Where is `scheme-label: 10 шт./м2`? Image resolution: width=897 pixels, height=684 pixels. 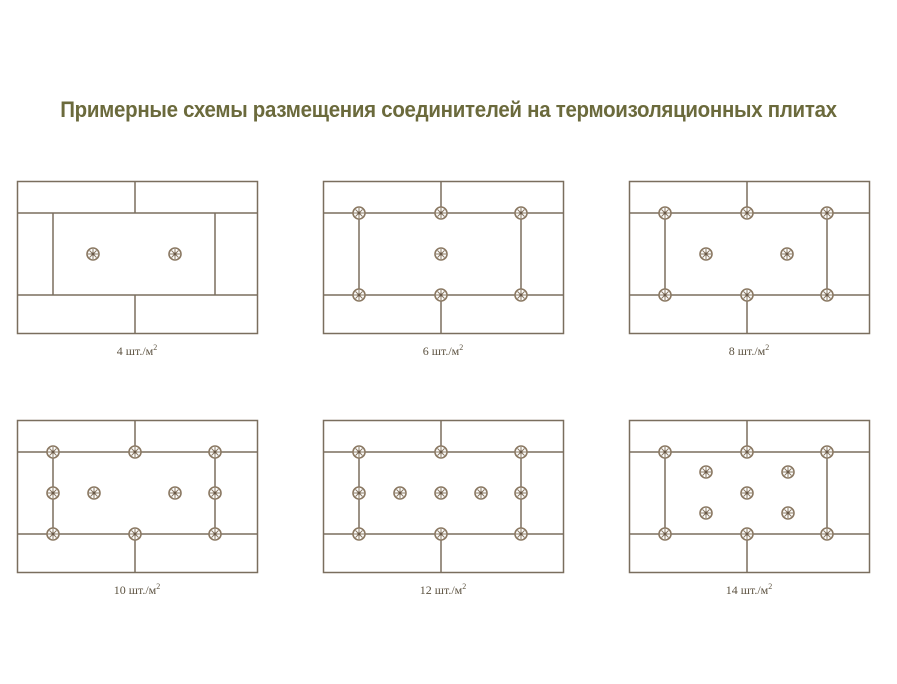 scheme-label: 10 шт./м2 is located at coordinates (137, 589).